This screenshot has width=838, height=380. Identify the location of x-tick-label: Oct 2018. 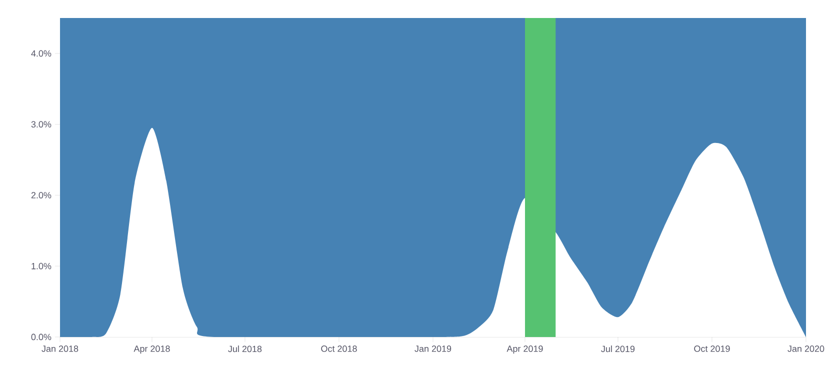
(339, 349).